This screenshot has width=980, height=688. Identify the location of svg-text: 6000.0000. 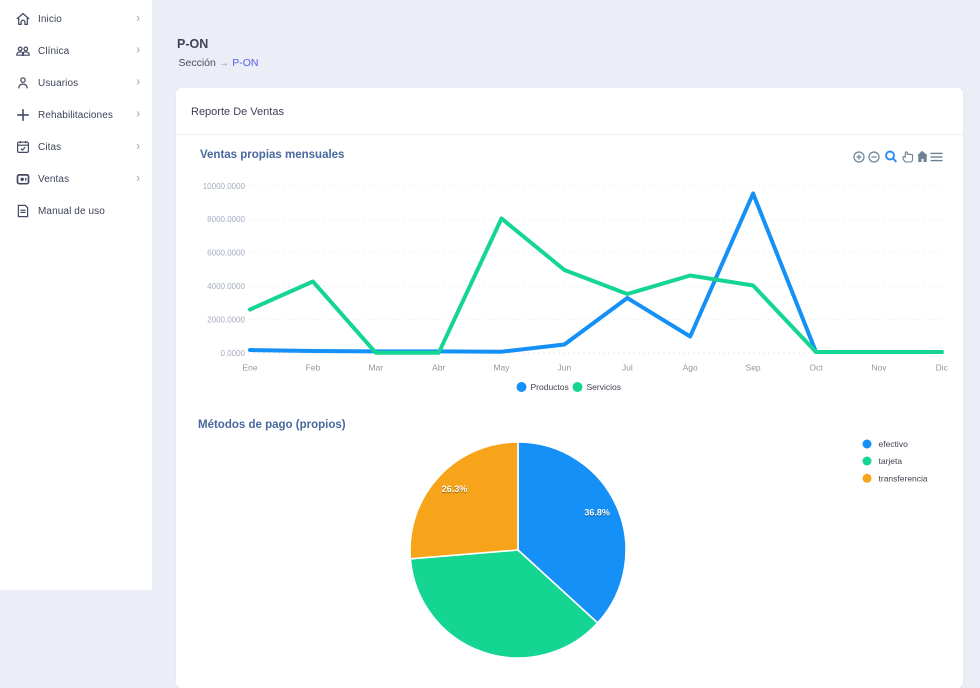
(226, 253).